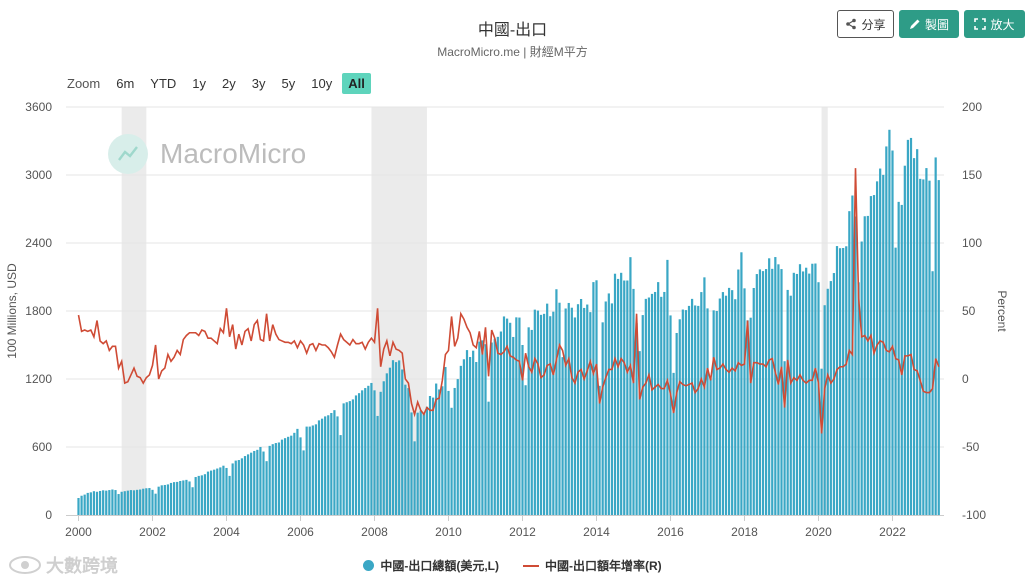  I want to click on legend-item-exports: 中國-出口總額(美元,L), so click(431, 565).